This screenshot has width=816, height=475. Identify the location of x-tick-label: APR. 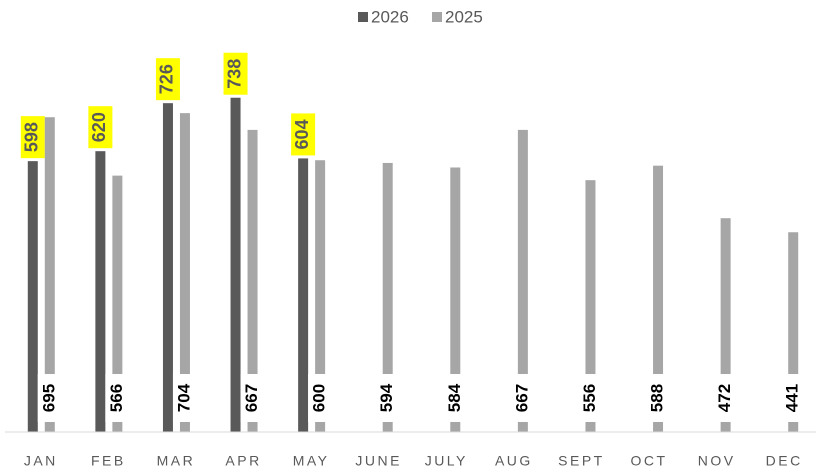
(243, 461).